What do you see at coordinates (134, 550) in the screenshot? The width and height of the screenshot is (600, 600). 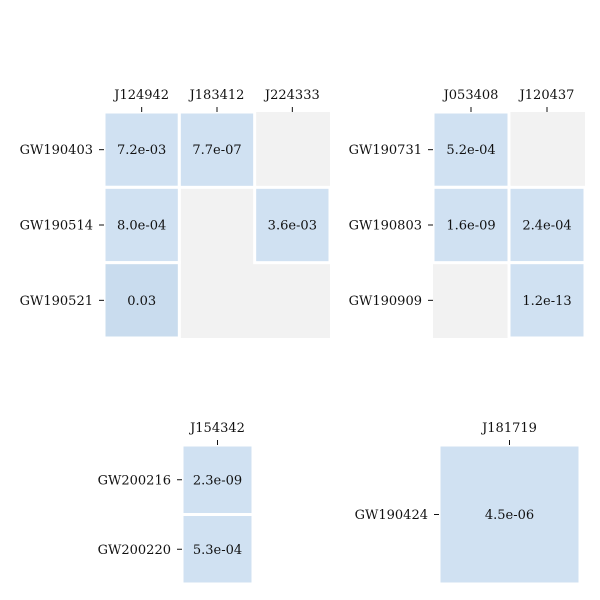 I see `row-tick-label: GW200220` at bounding box center [134, 550].